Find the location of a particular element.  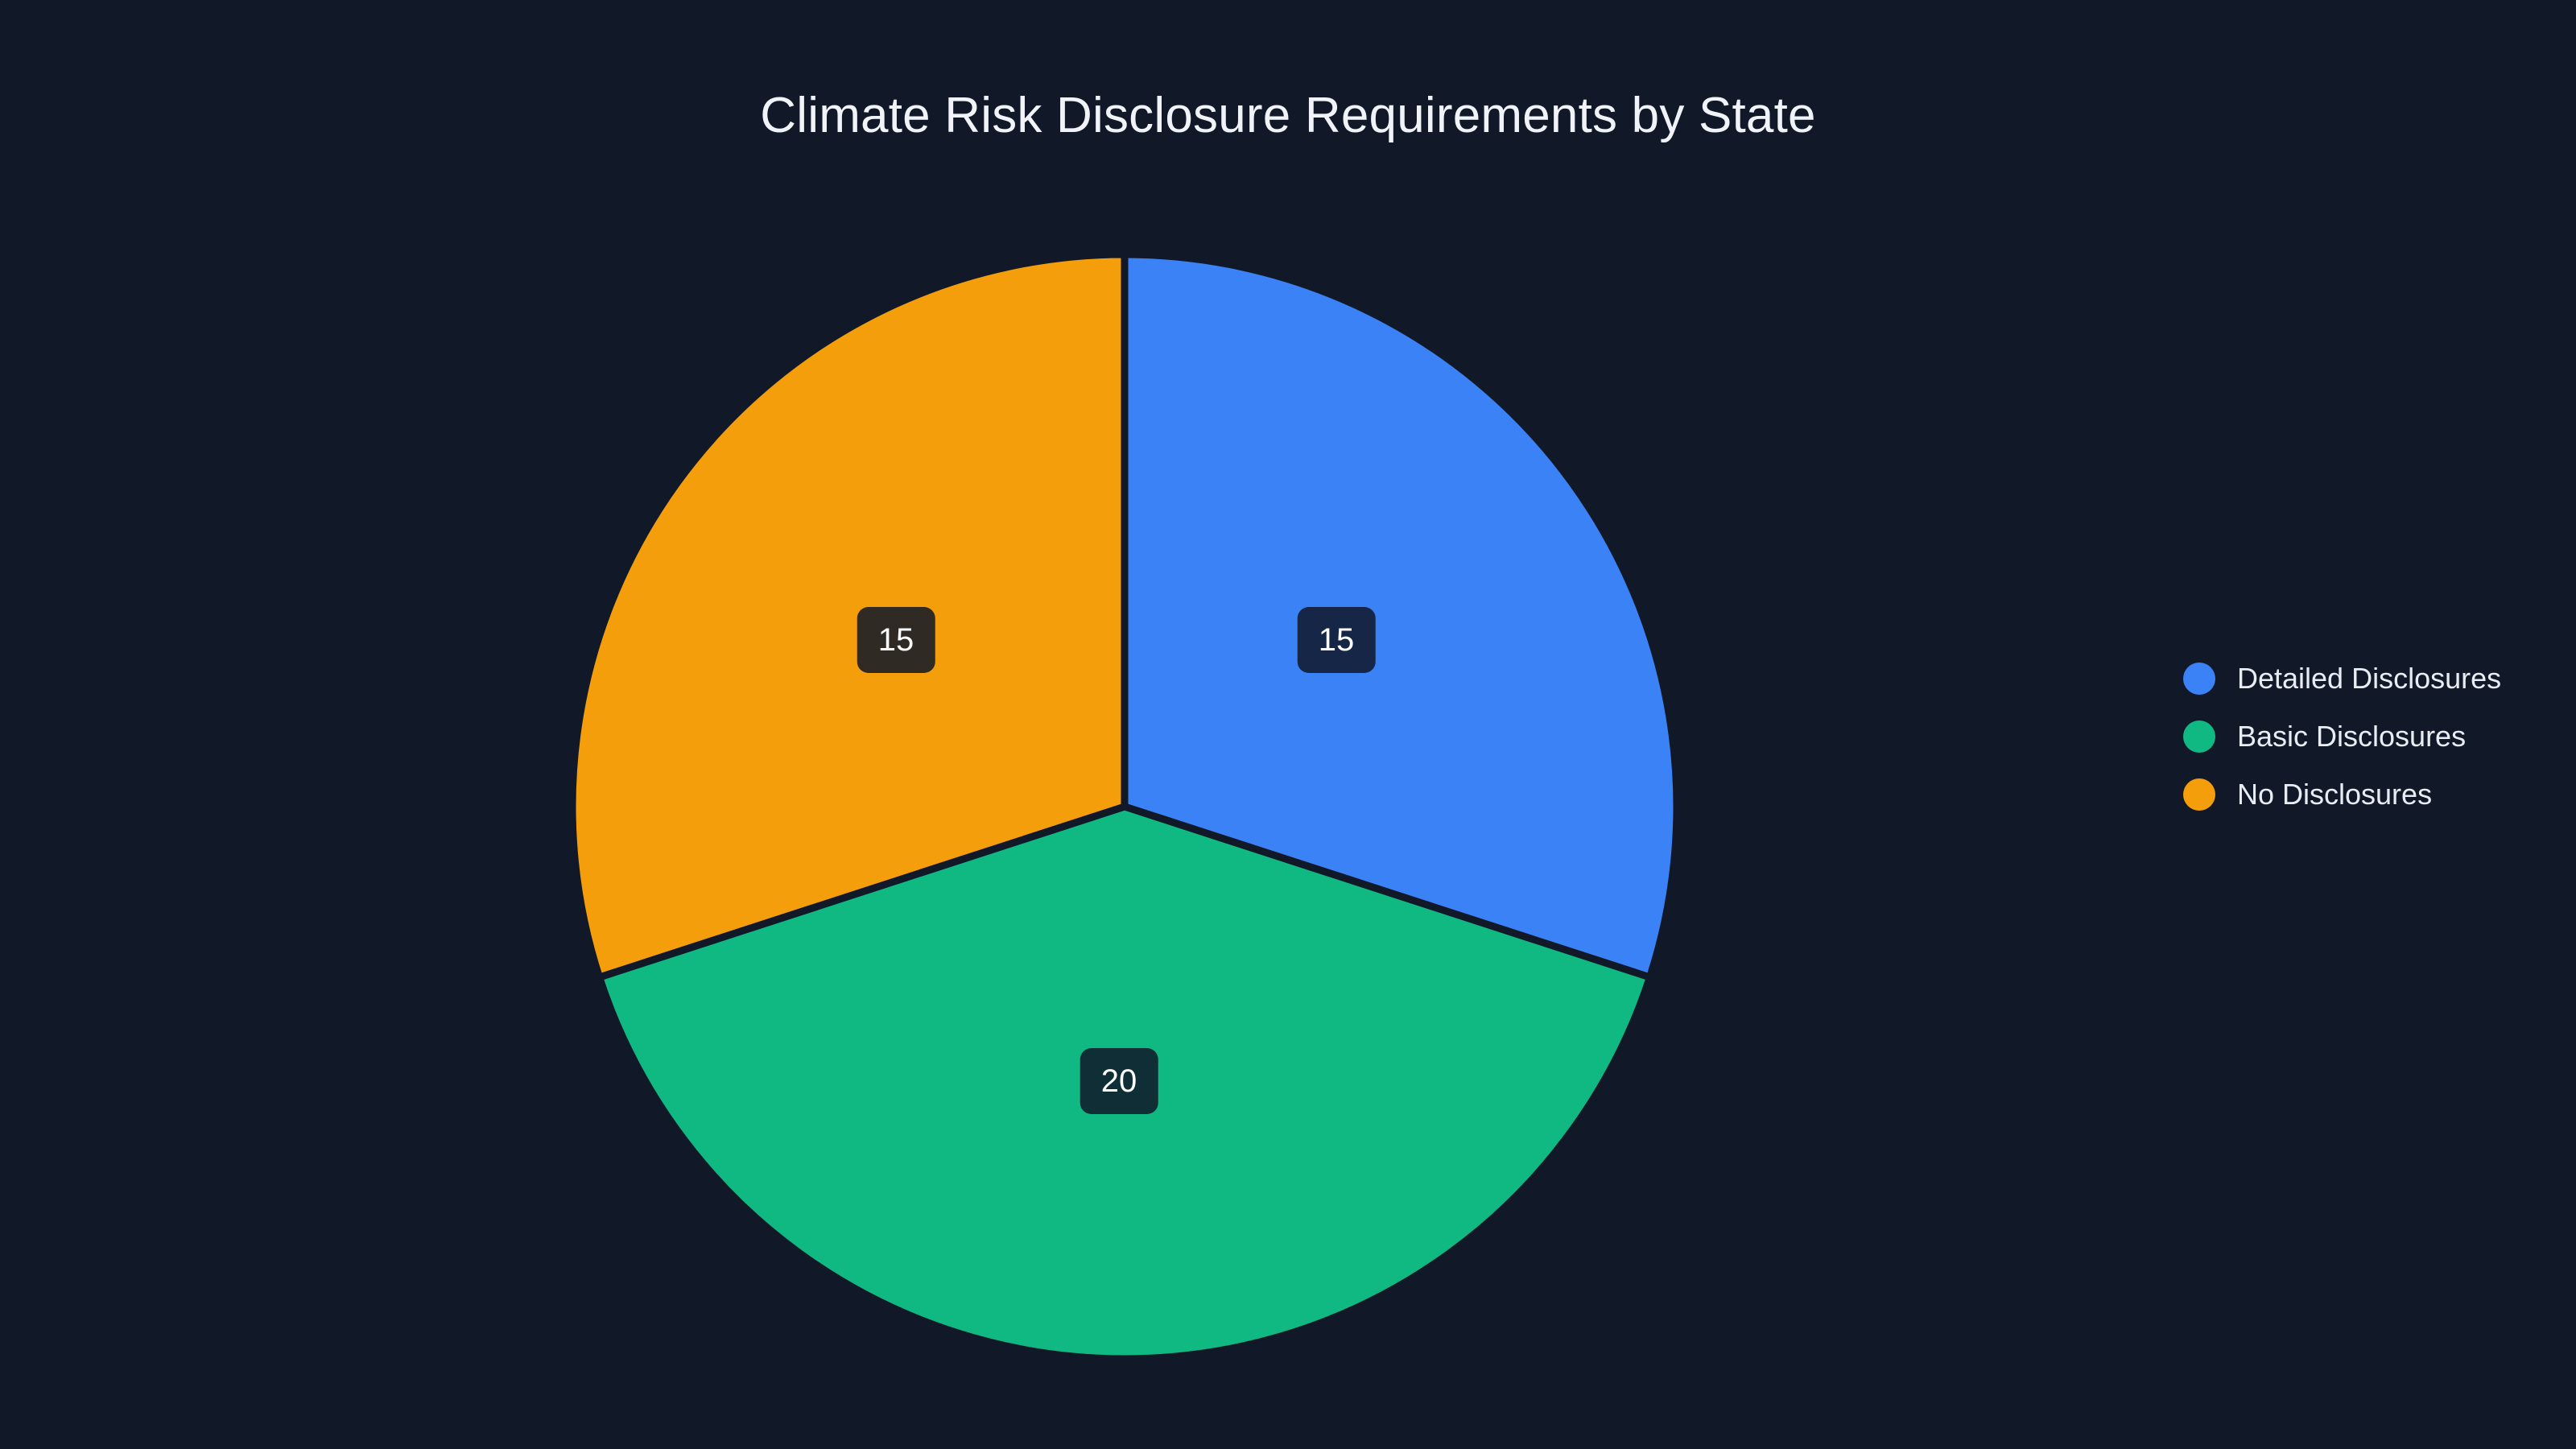

legend-item: Basic Disclosures is located at coordinates (2352, 737).